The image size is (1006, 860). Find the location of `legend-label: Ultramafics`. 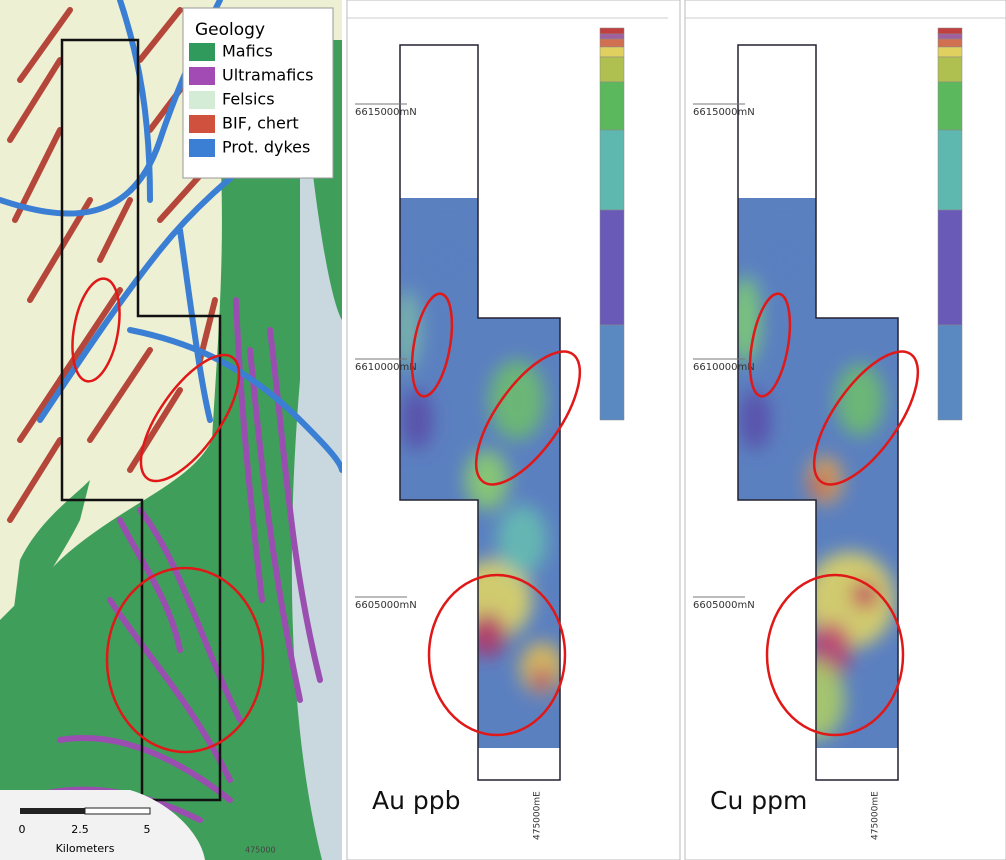

legend-label: Ultramafics is located at coordinates (267, 75).